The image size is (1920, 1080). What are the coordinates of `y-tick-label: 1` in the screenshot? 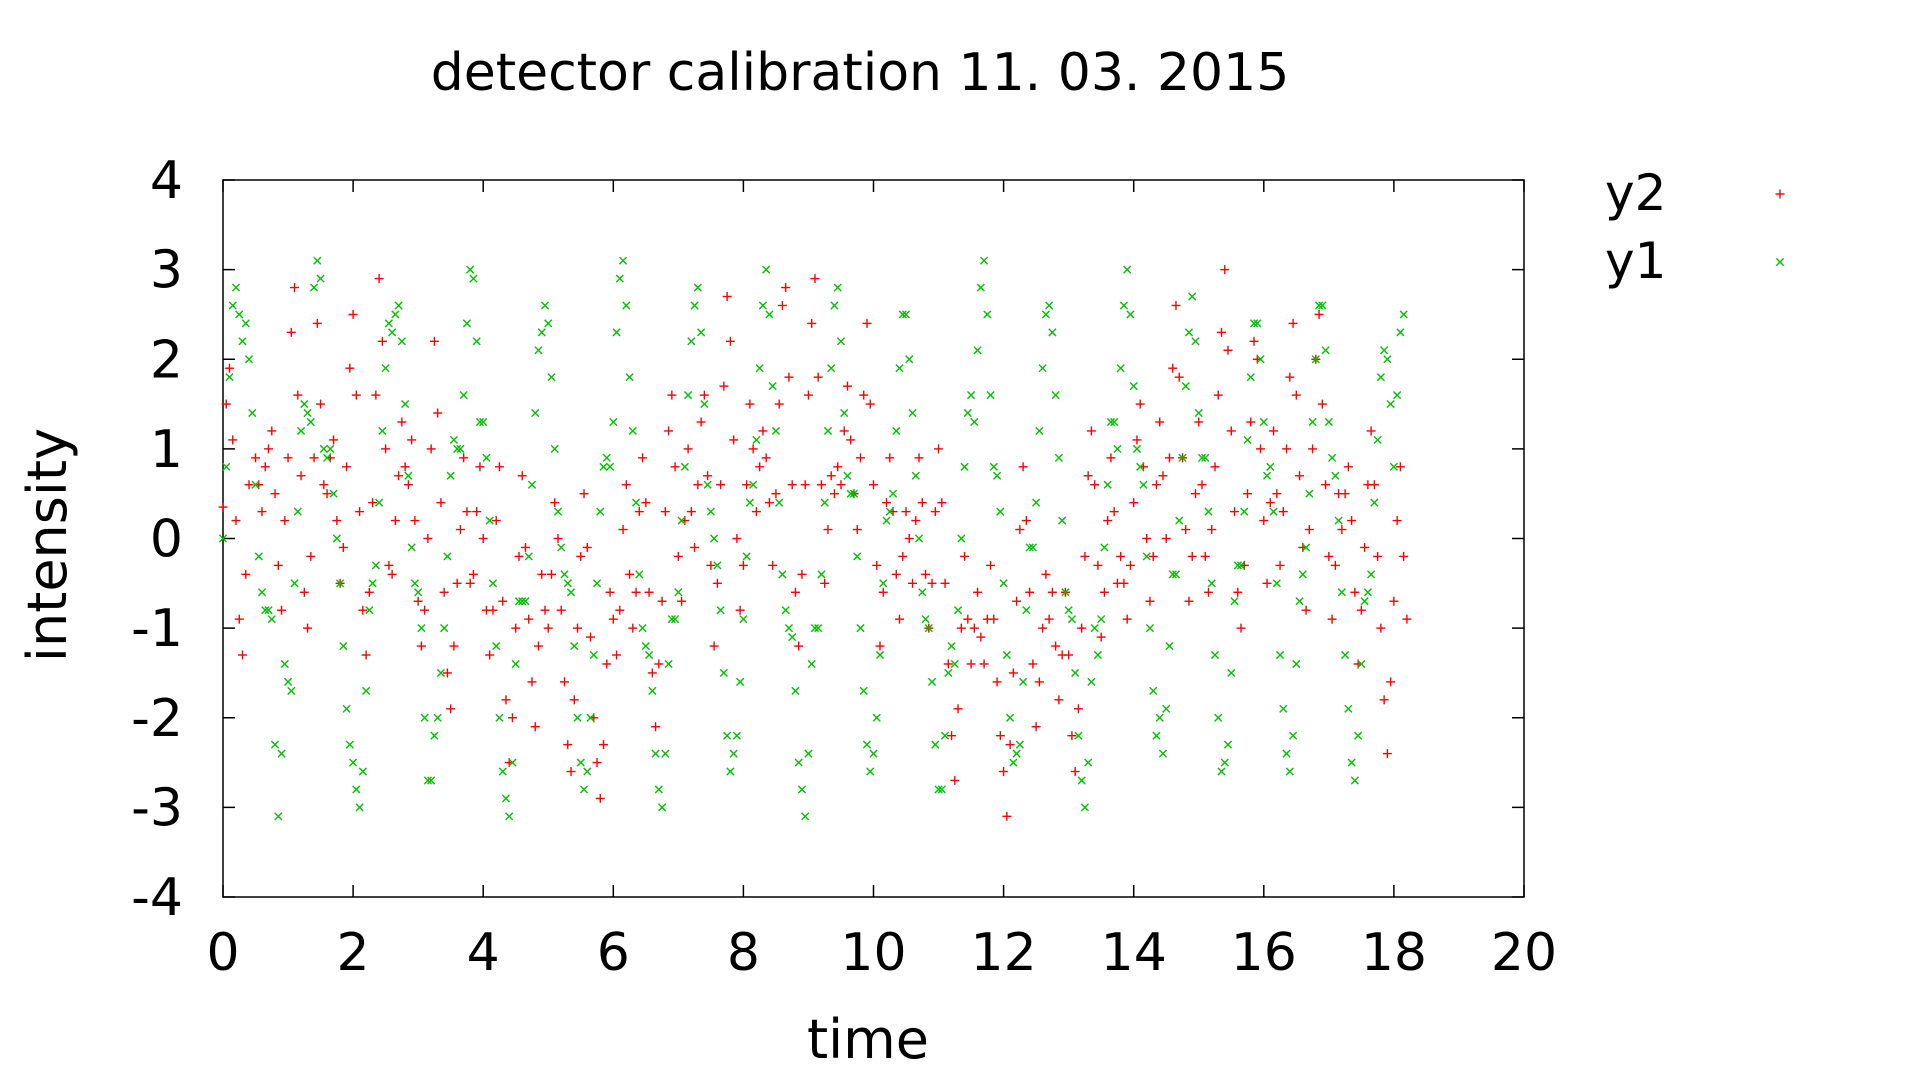 It's located at (166, 450).